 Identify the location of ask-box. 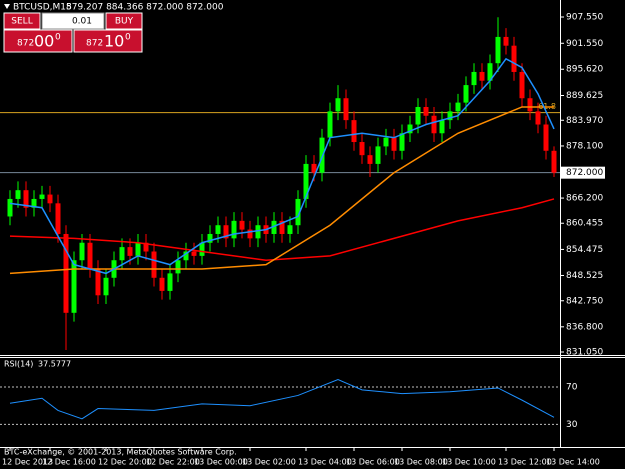
(108, 41).